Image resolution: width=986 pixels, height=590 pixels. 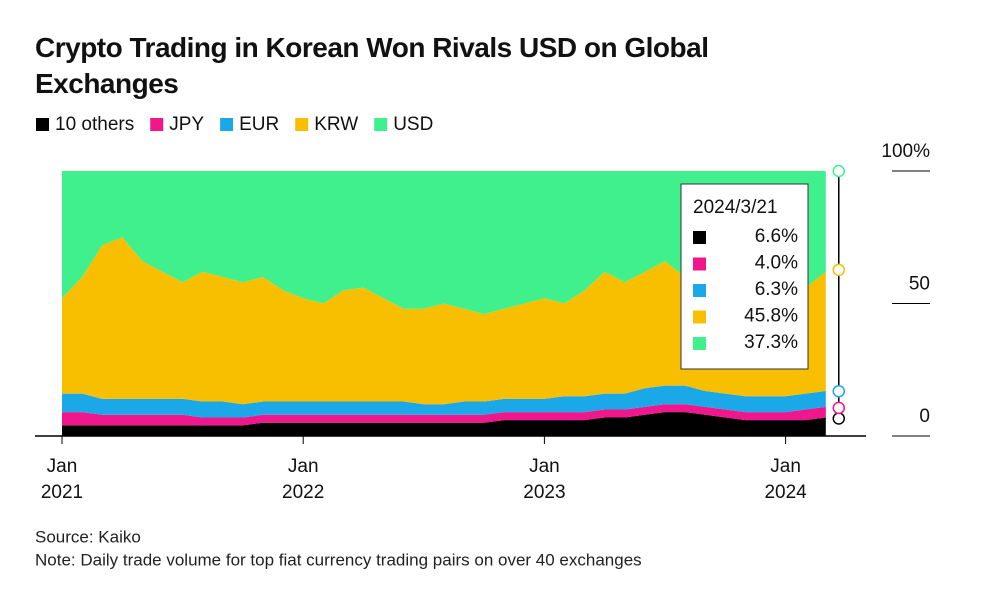 What do you see at coordinates (771, 316) in the screenshot?
I see `tooltip-value: 45.8%` at bounding box center [771, 316].